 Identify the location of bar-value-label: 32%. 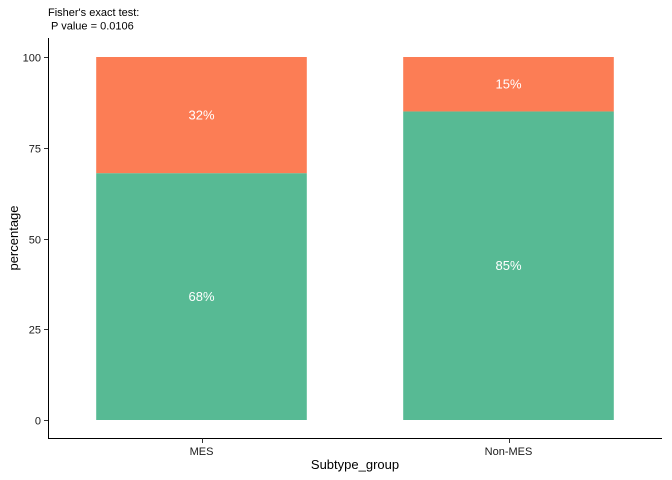
(201, 115).